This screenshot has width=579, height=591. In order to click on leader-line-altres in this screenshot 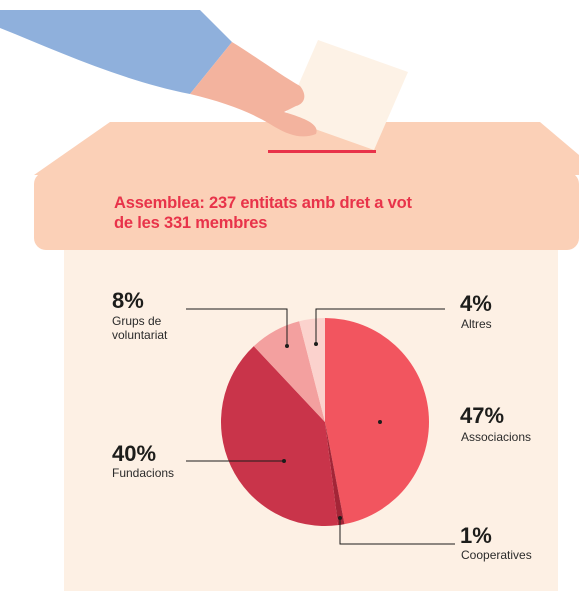, I will do `click(380, 326)`.